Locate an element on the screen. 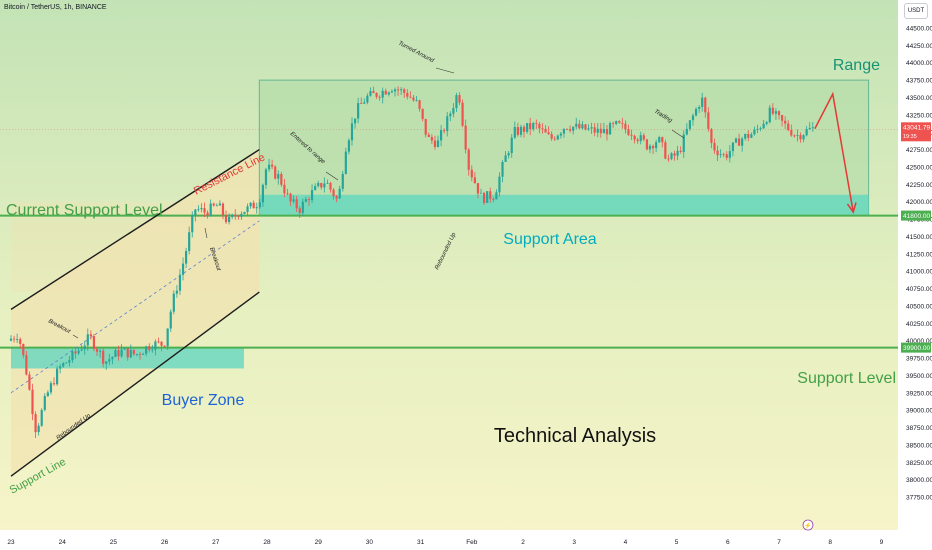 Image resolution: width=932 pixels, height=550 pixels. y-tick-label: 39750.00 is located at coordinates (919, 359).